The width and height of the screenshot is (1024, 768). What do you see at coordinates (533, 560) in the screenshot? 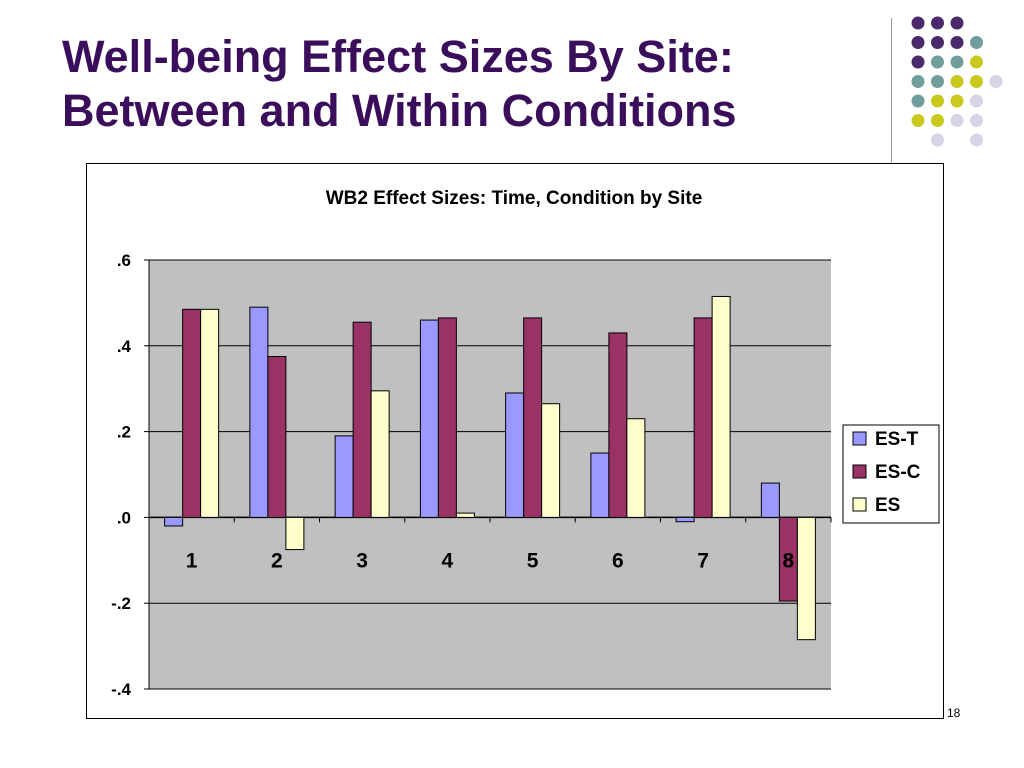
I see `x-tick-label: 5` at bounding box center [533, 560].